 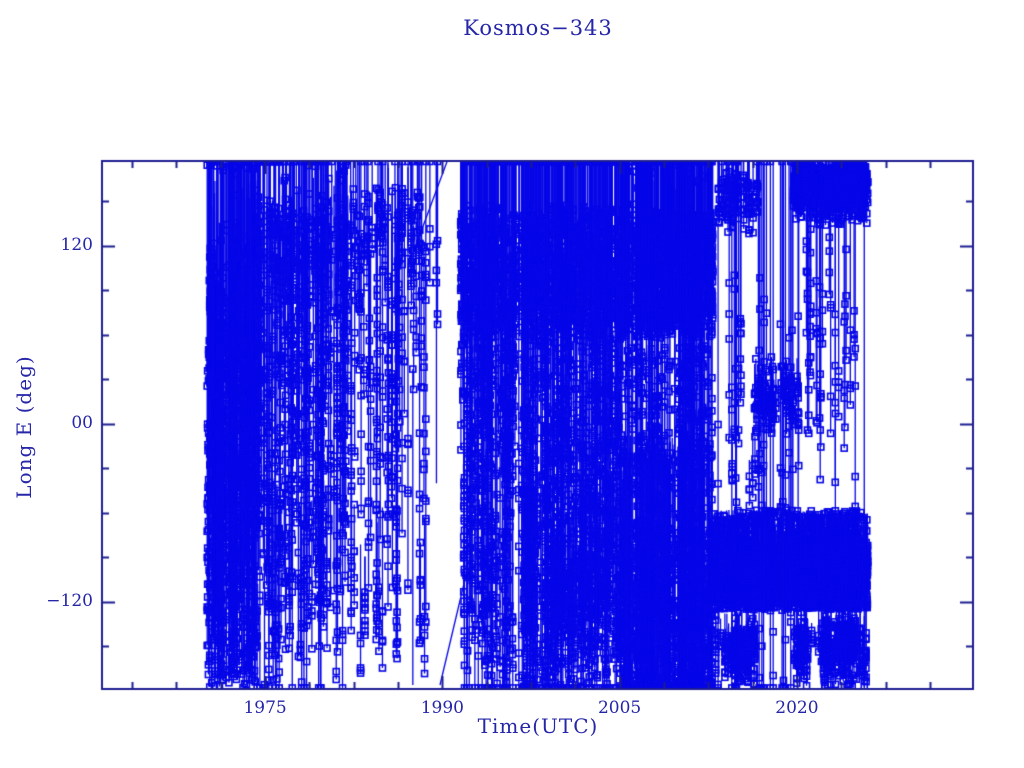 What do you see at coordinates (265, 708) in the screenshot?
I see `x-tick-label-1975: 1975` at bounding box center [265, 708].